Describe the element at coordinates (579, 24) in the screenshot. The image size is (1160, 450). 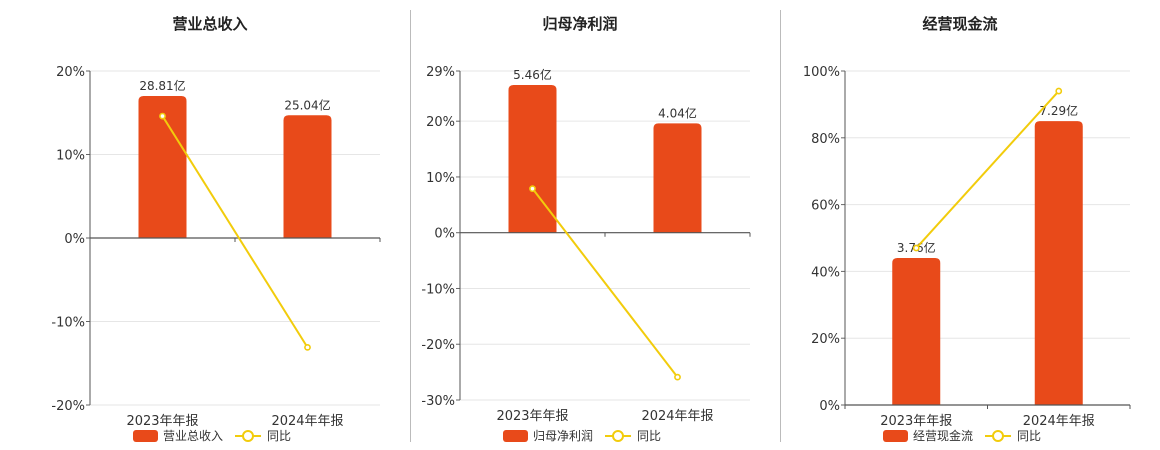
I see `chart-title: 归母净利润` at that location.